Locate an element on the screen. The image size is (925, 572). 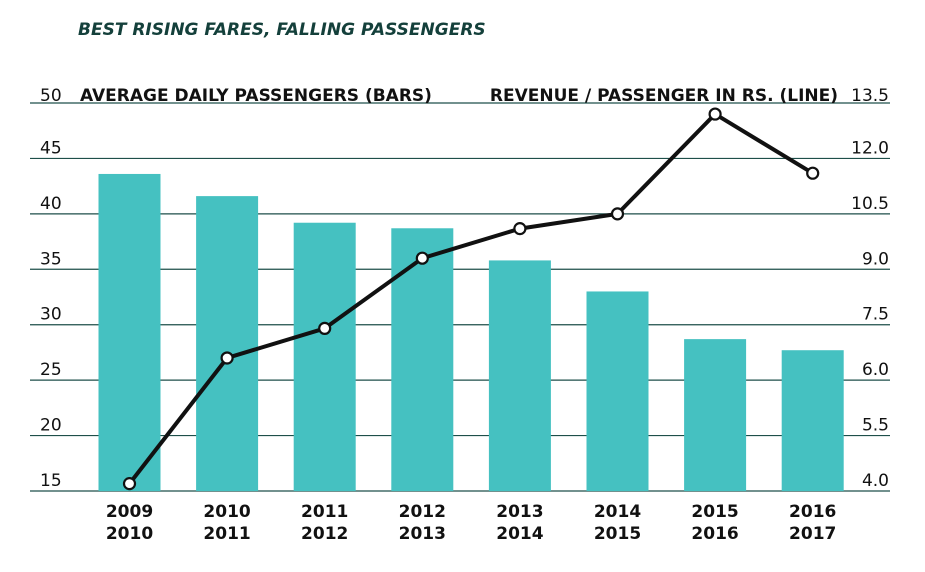
left-axis-label: AVERAGE DAILY PASSENGERS (BARS) is located at coordinates (256, 96).